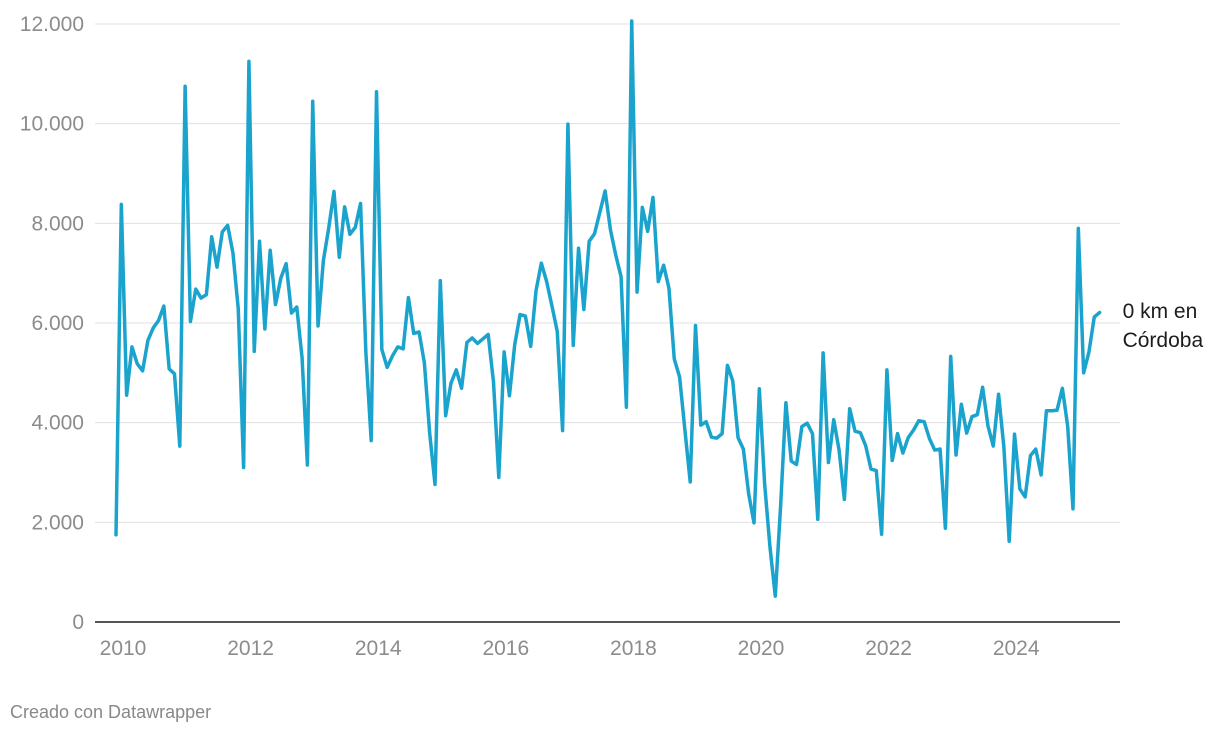  What do you see at coordinates (1163, 340) in the screenshot?
I see `series-label-line: Córdoba` at bounding box center [1163, 340].